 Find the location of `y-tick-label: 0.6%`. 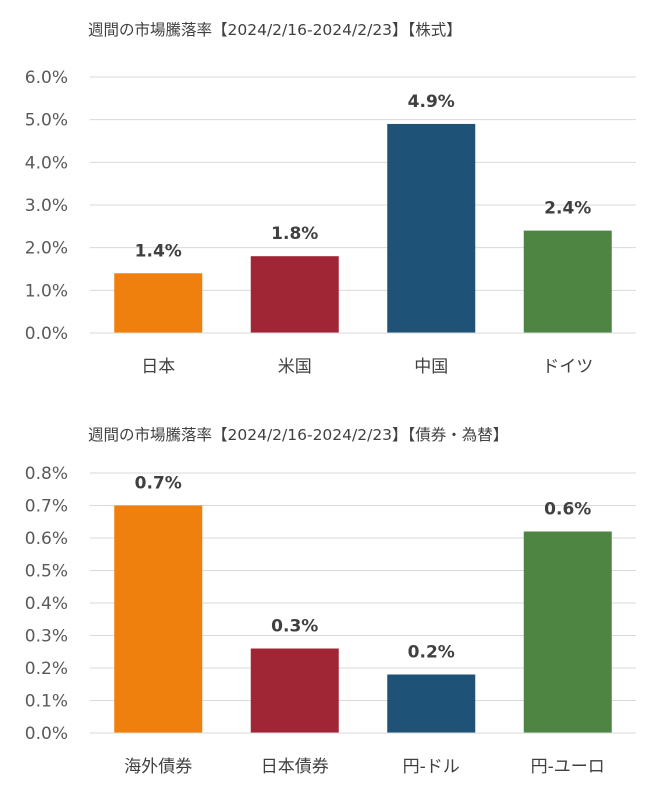

y-tick-label: 0.6% is located at coordinates (46, 539).